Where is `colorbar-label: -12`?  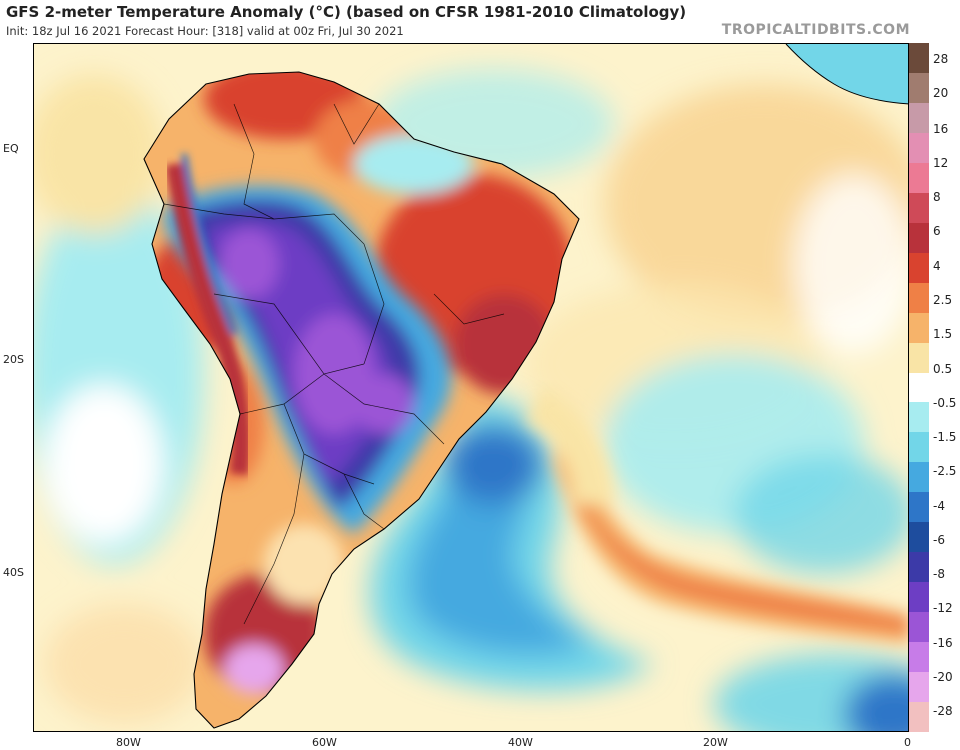 colorbar-label: -12 is located at coordinates (943, 608).